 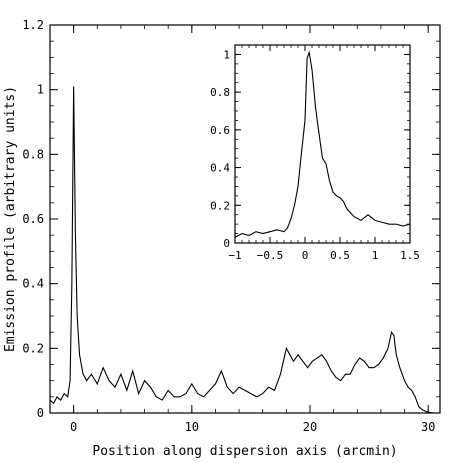 I want to click on inset-ytick-label: 1, so click(x=226, y=54).